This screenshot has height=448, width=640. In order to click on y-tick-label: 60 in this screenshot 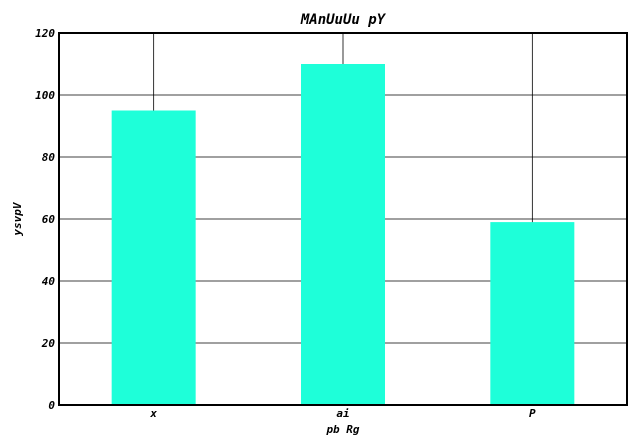, I will do `click(49, 219)`.